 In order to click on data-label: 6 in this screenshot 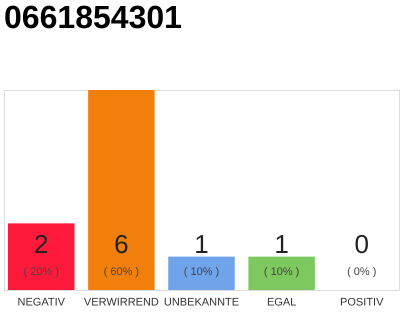, I will do `click(121, 244)`.